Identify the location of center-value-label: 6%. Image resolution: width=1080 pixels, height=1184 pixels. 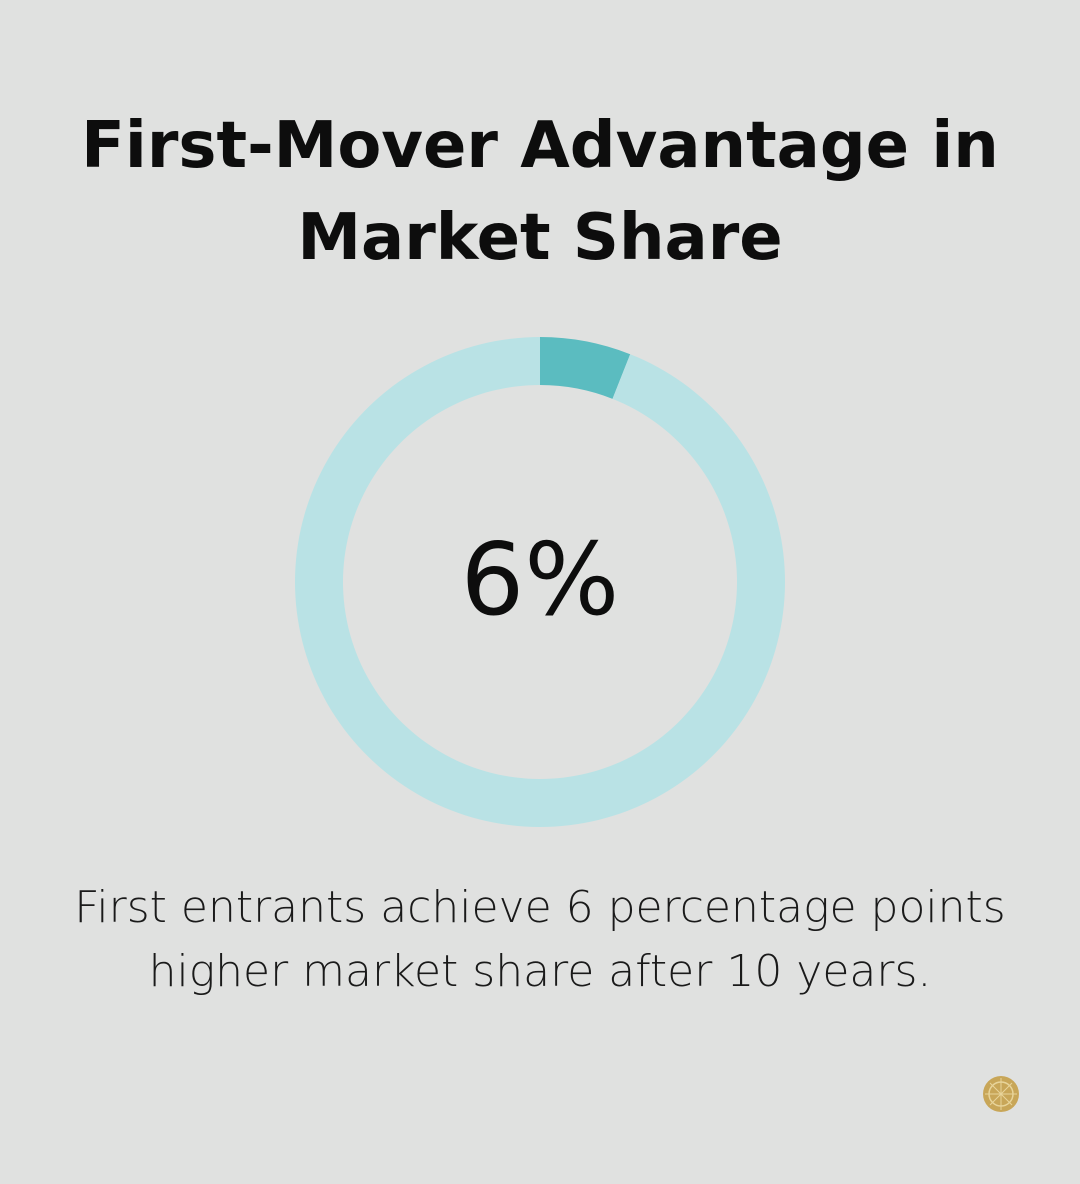
(540, 579).